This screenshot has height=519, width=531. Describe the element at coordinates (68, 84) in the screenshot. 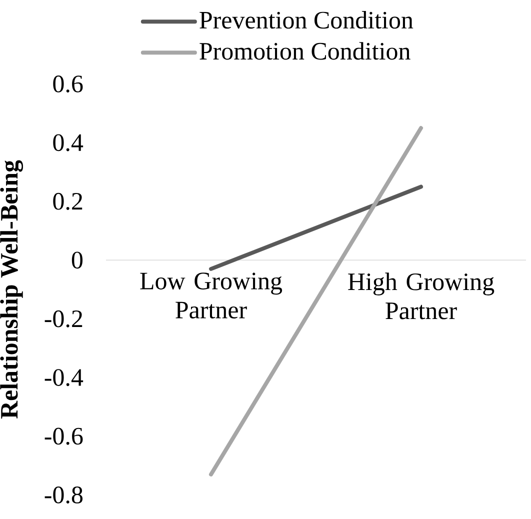

I see `y-tick-label: 0.6` at that location.